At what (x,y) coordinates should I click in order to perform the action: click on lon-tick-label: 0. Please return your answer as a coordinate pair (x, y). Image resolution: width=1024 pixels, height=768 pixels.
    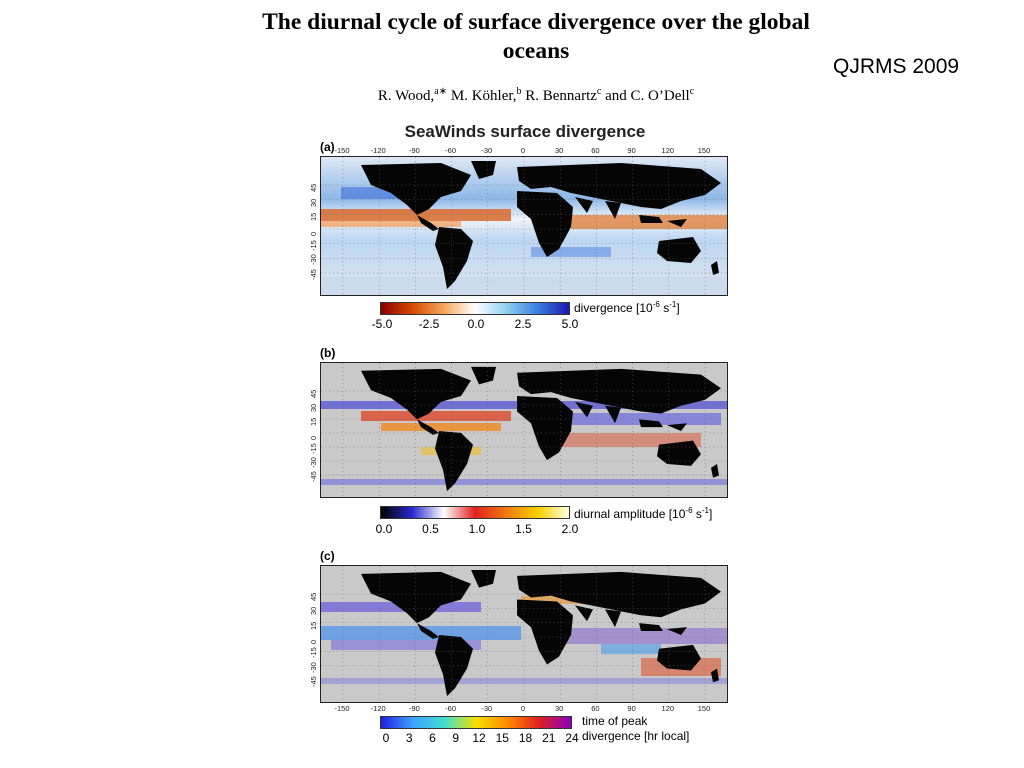
    Looking at the image, I should click on (523, 708).